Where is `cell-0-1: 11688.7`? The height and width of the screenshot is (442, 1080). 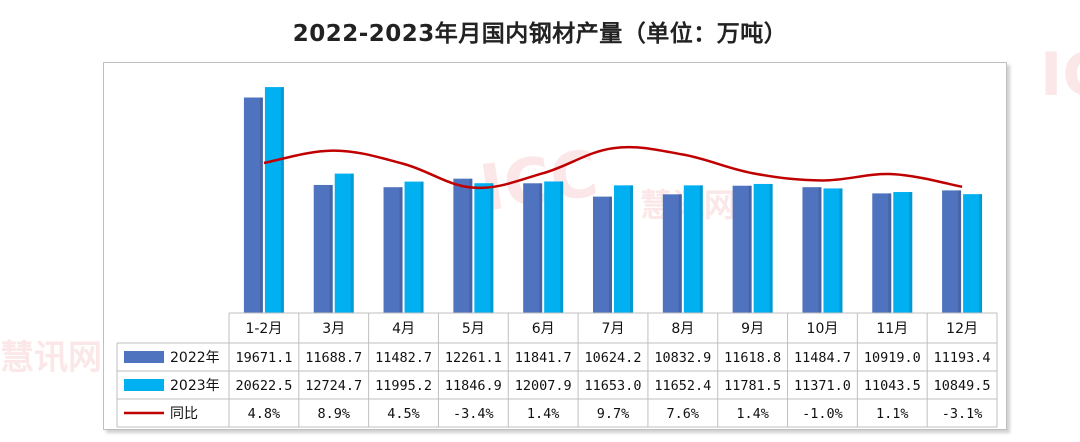 cell-0-1: 11688.7 is located at coordinates (333, 358).